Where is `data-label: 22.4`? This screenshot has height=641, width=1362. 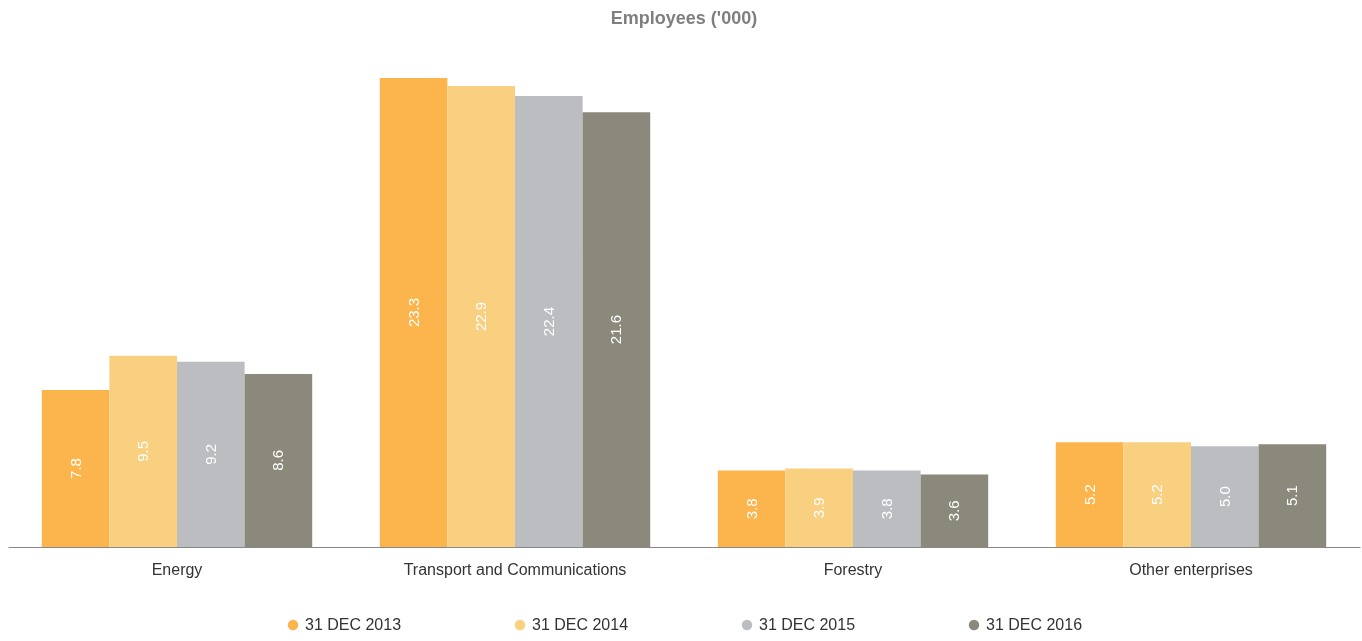
data-label: 22.4 is located at coordinates (548, 321).